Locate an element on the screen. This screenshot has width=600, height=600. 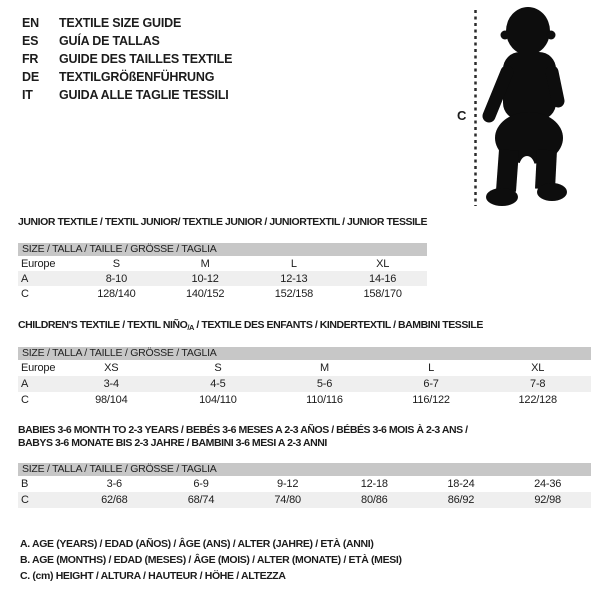
size-value-cell: XS is located at coordinates (111, 368).